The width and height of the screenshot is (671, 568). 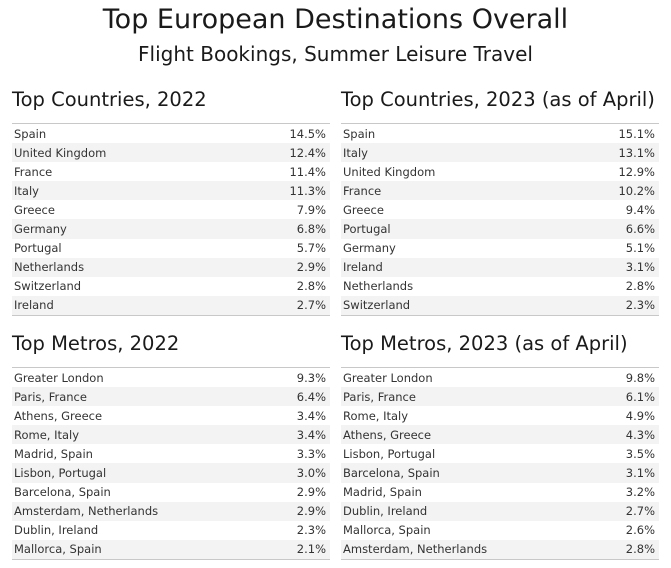 I want to click on row-value: 2.9%, so click(x=311, y=492).